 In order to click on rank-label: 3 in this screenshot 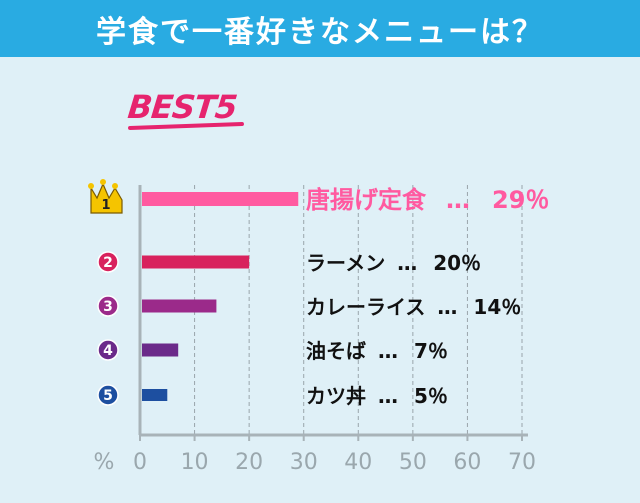, I will do `click(108, 307)`.